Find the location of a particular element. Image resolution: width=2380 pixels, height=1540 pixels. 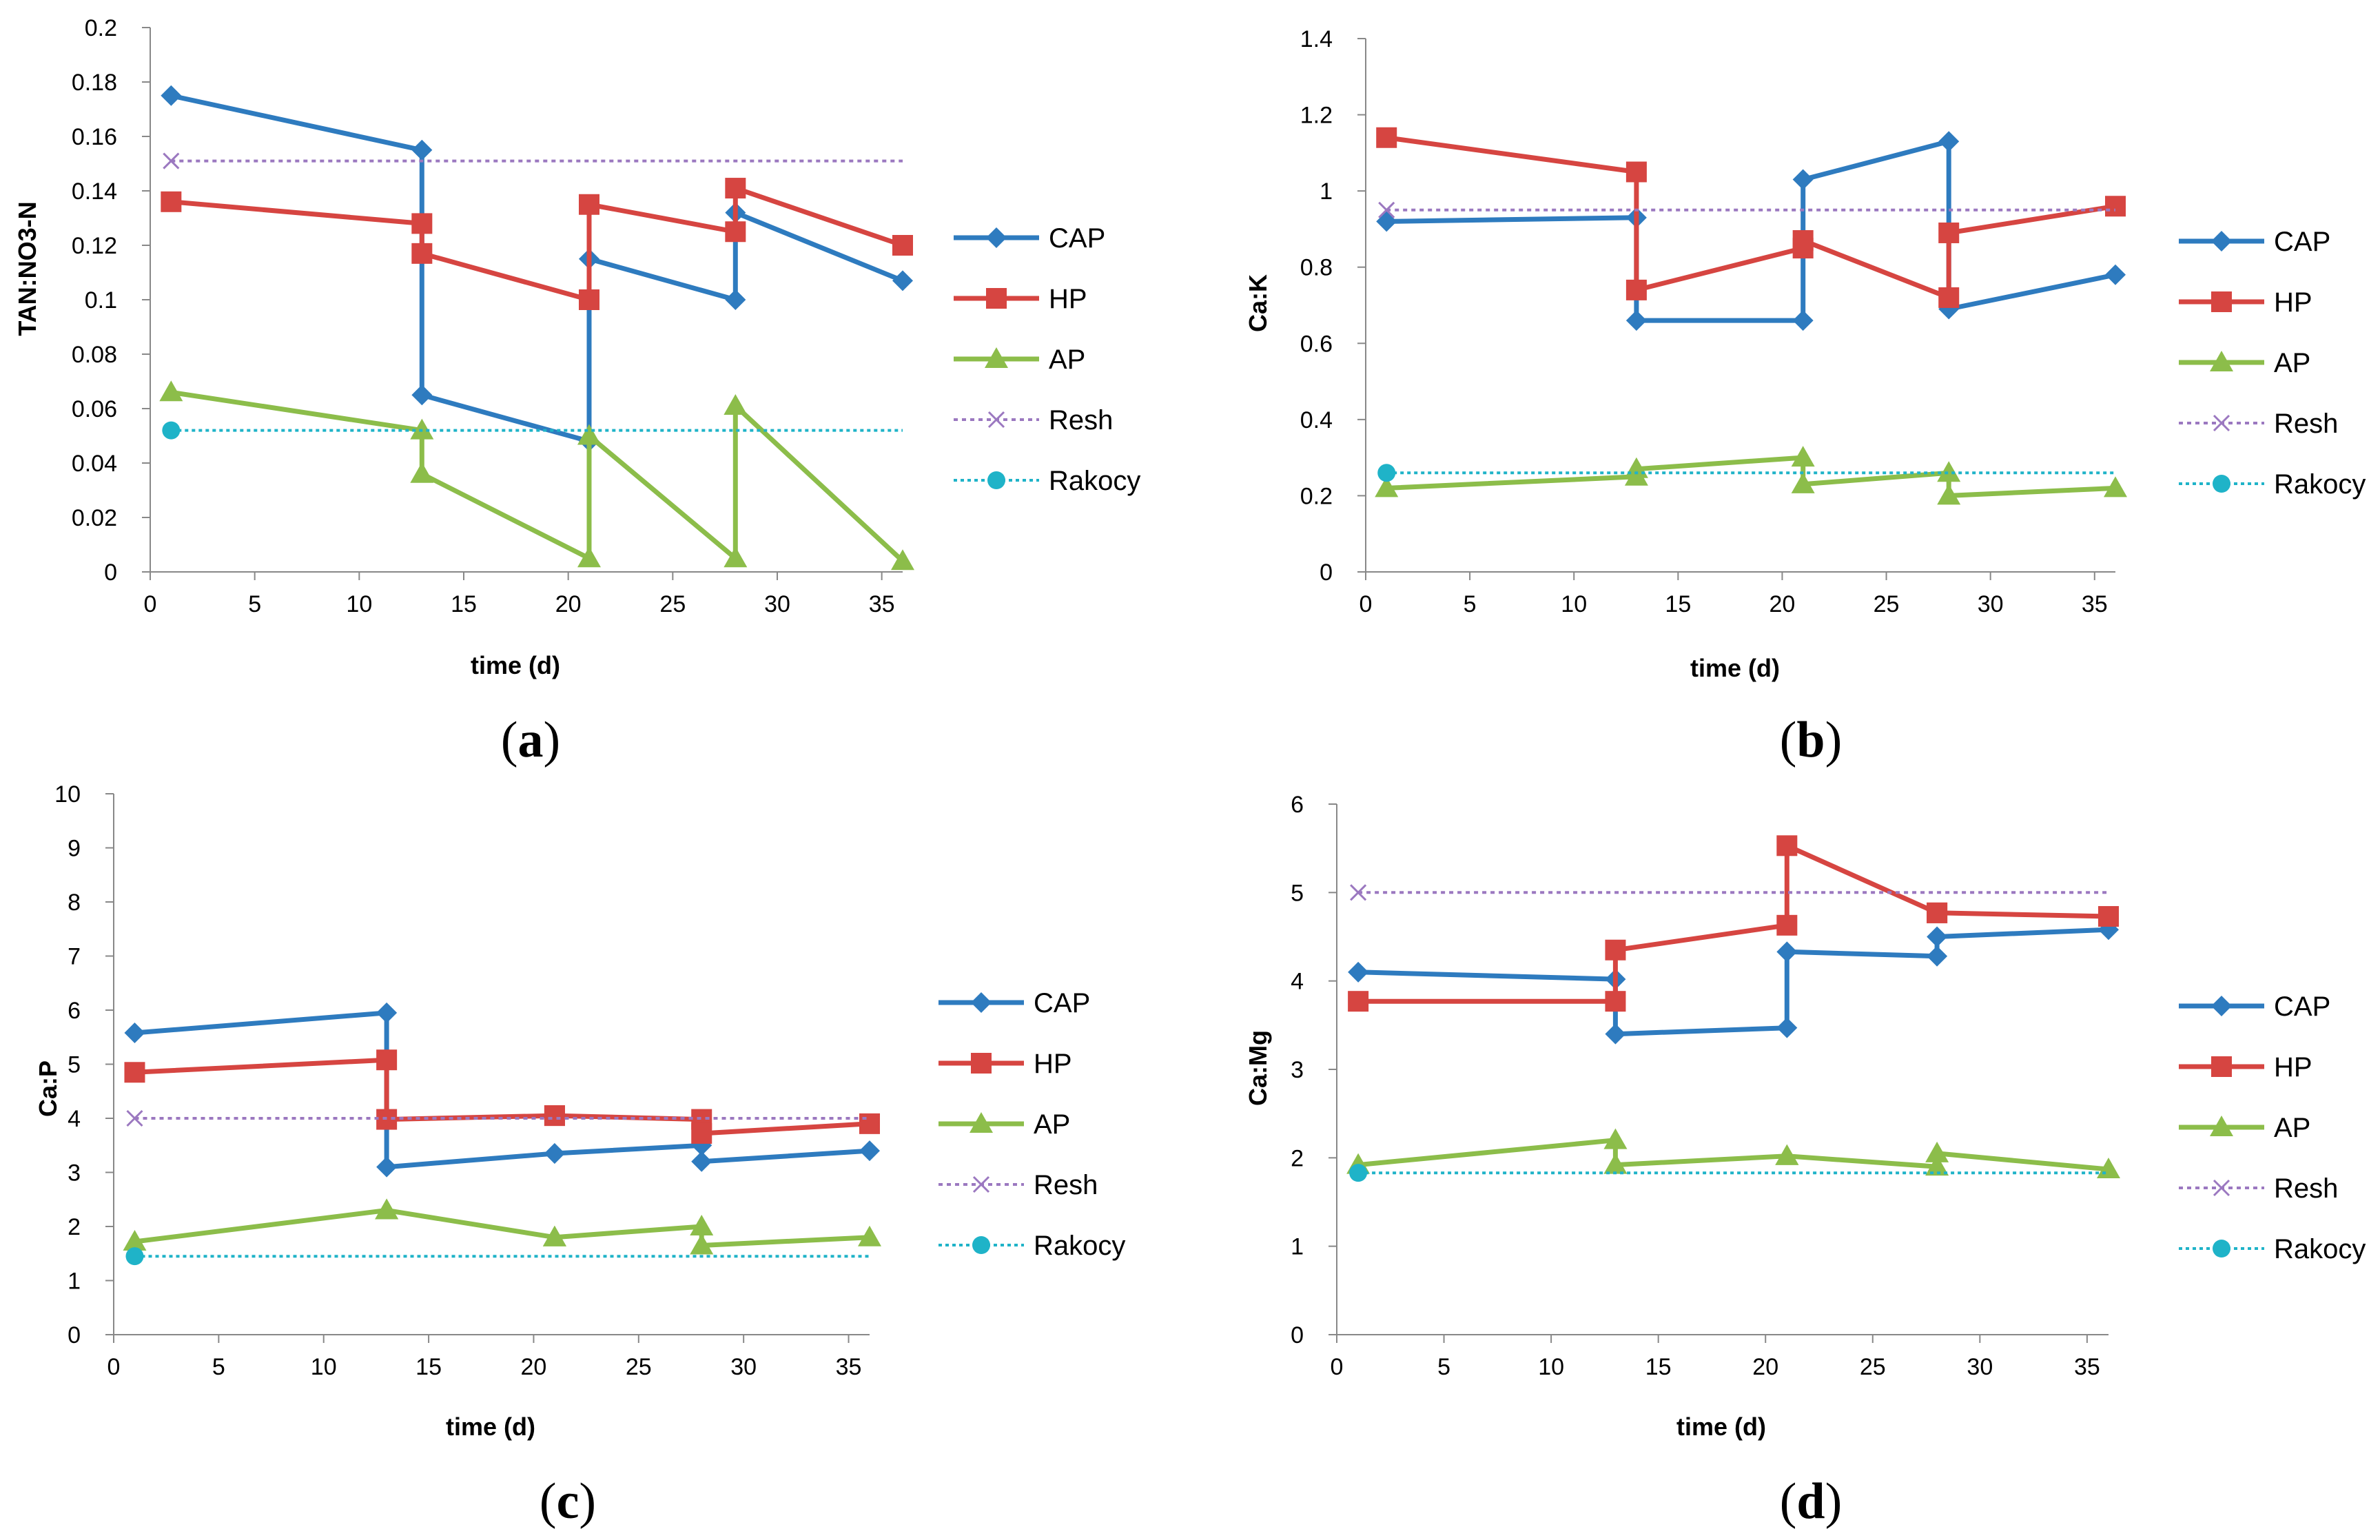

legend-cap-label-b: CAP is located at coordinates (2302, 242).